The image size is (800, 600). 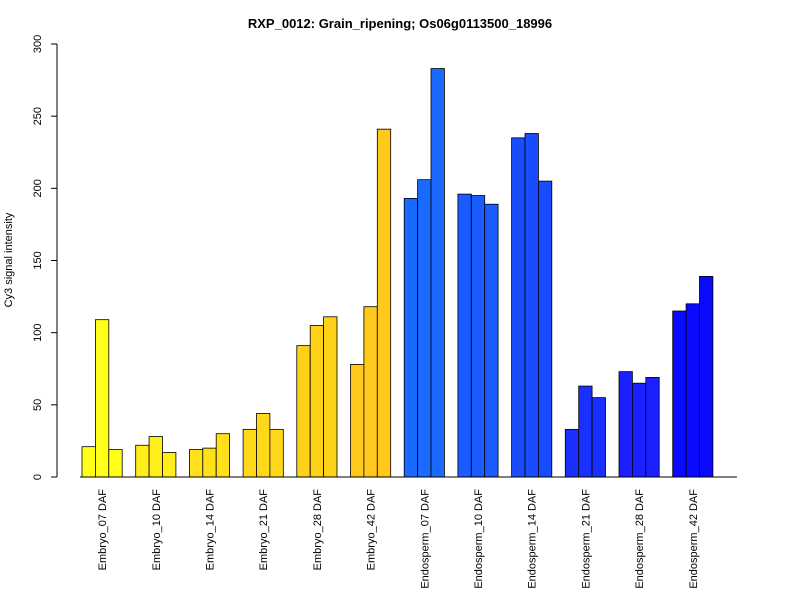 What do you see at coordinates (45, 257) in the screenshot?
I see `y-axis: 0 50 100 150 200 250 300` at bounding box center [45, 257].